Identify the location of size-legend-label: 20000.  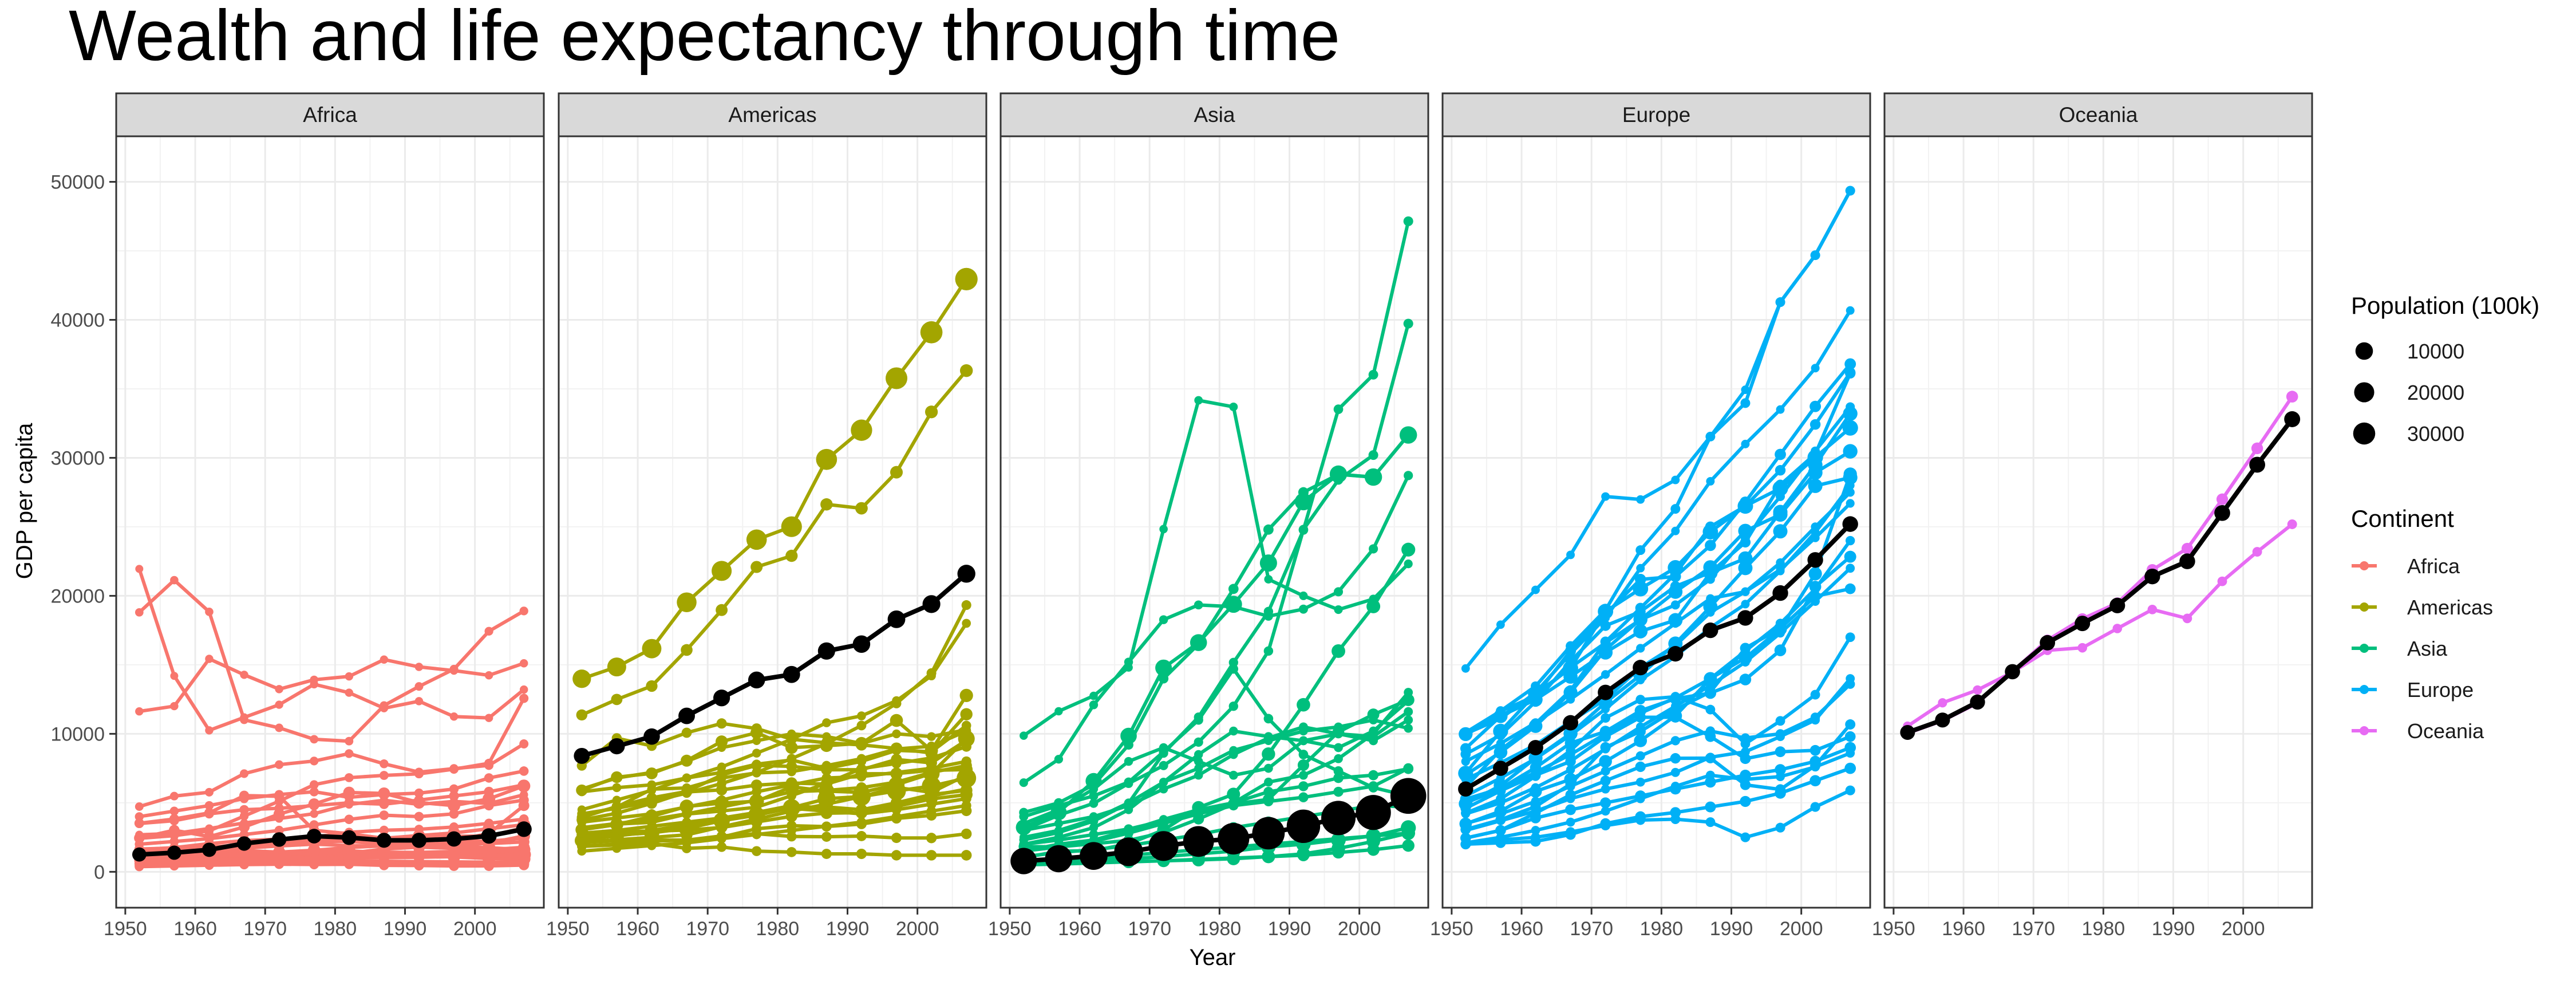
(2435, 392).